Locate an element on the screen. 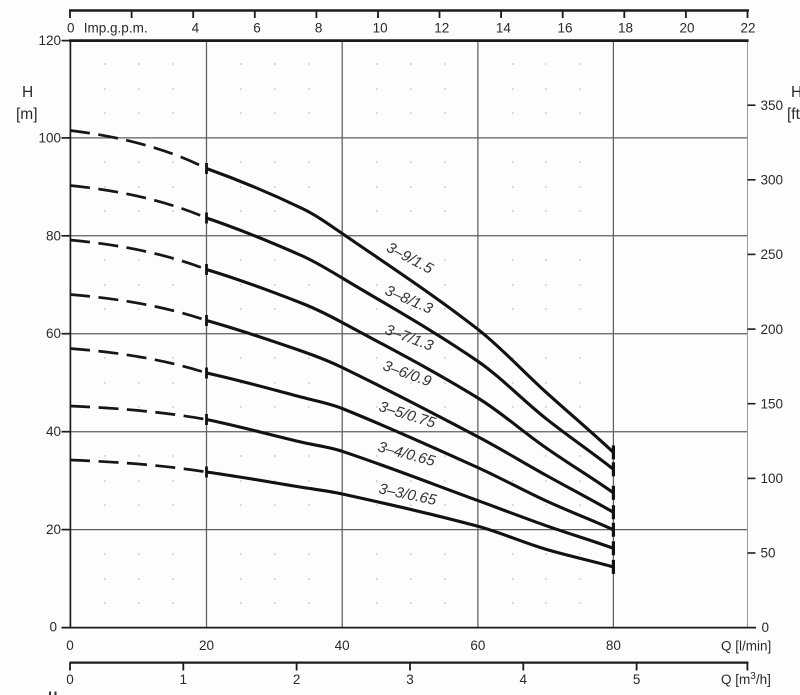 The width and height of the screenshot is (800, 695). svg-text: 6 is located at coordinates (257, 28).